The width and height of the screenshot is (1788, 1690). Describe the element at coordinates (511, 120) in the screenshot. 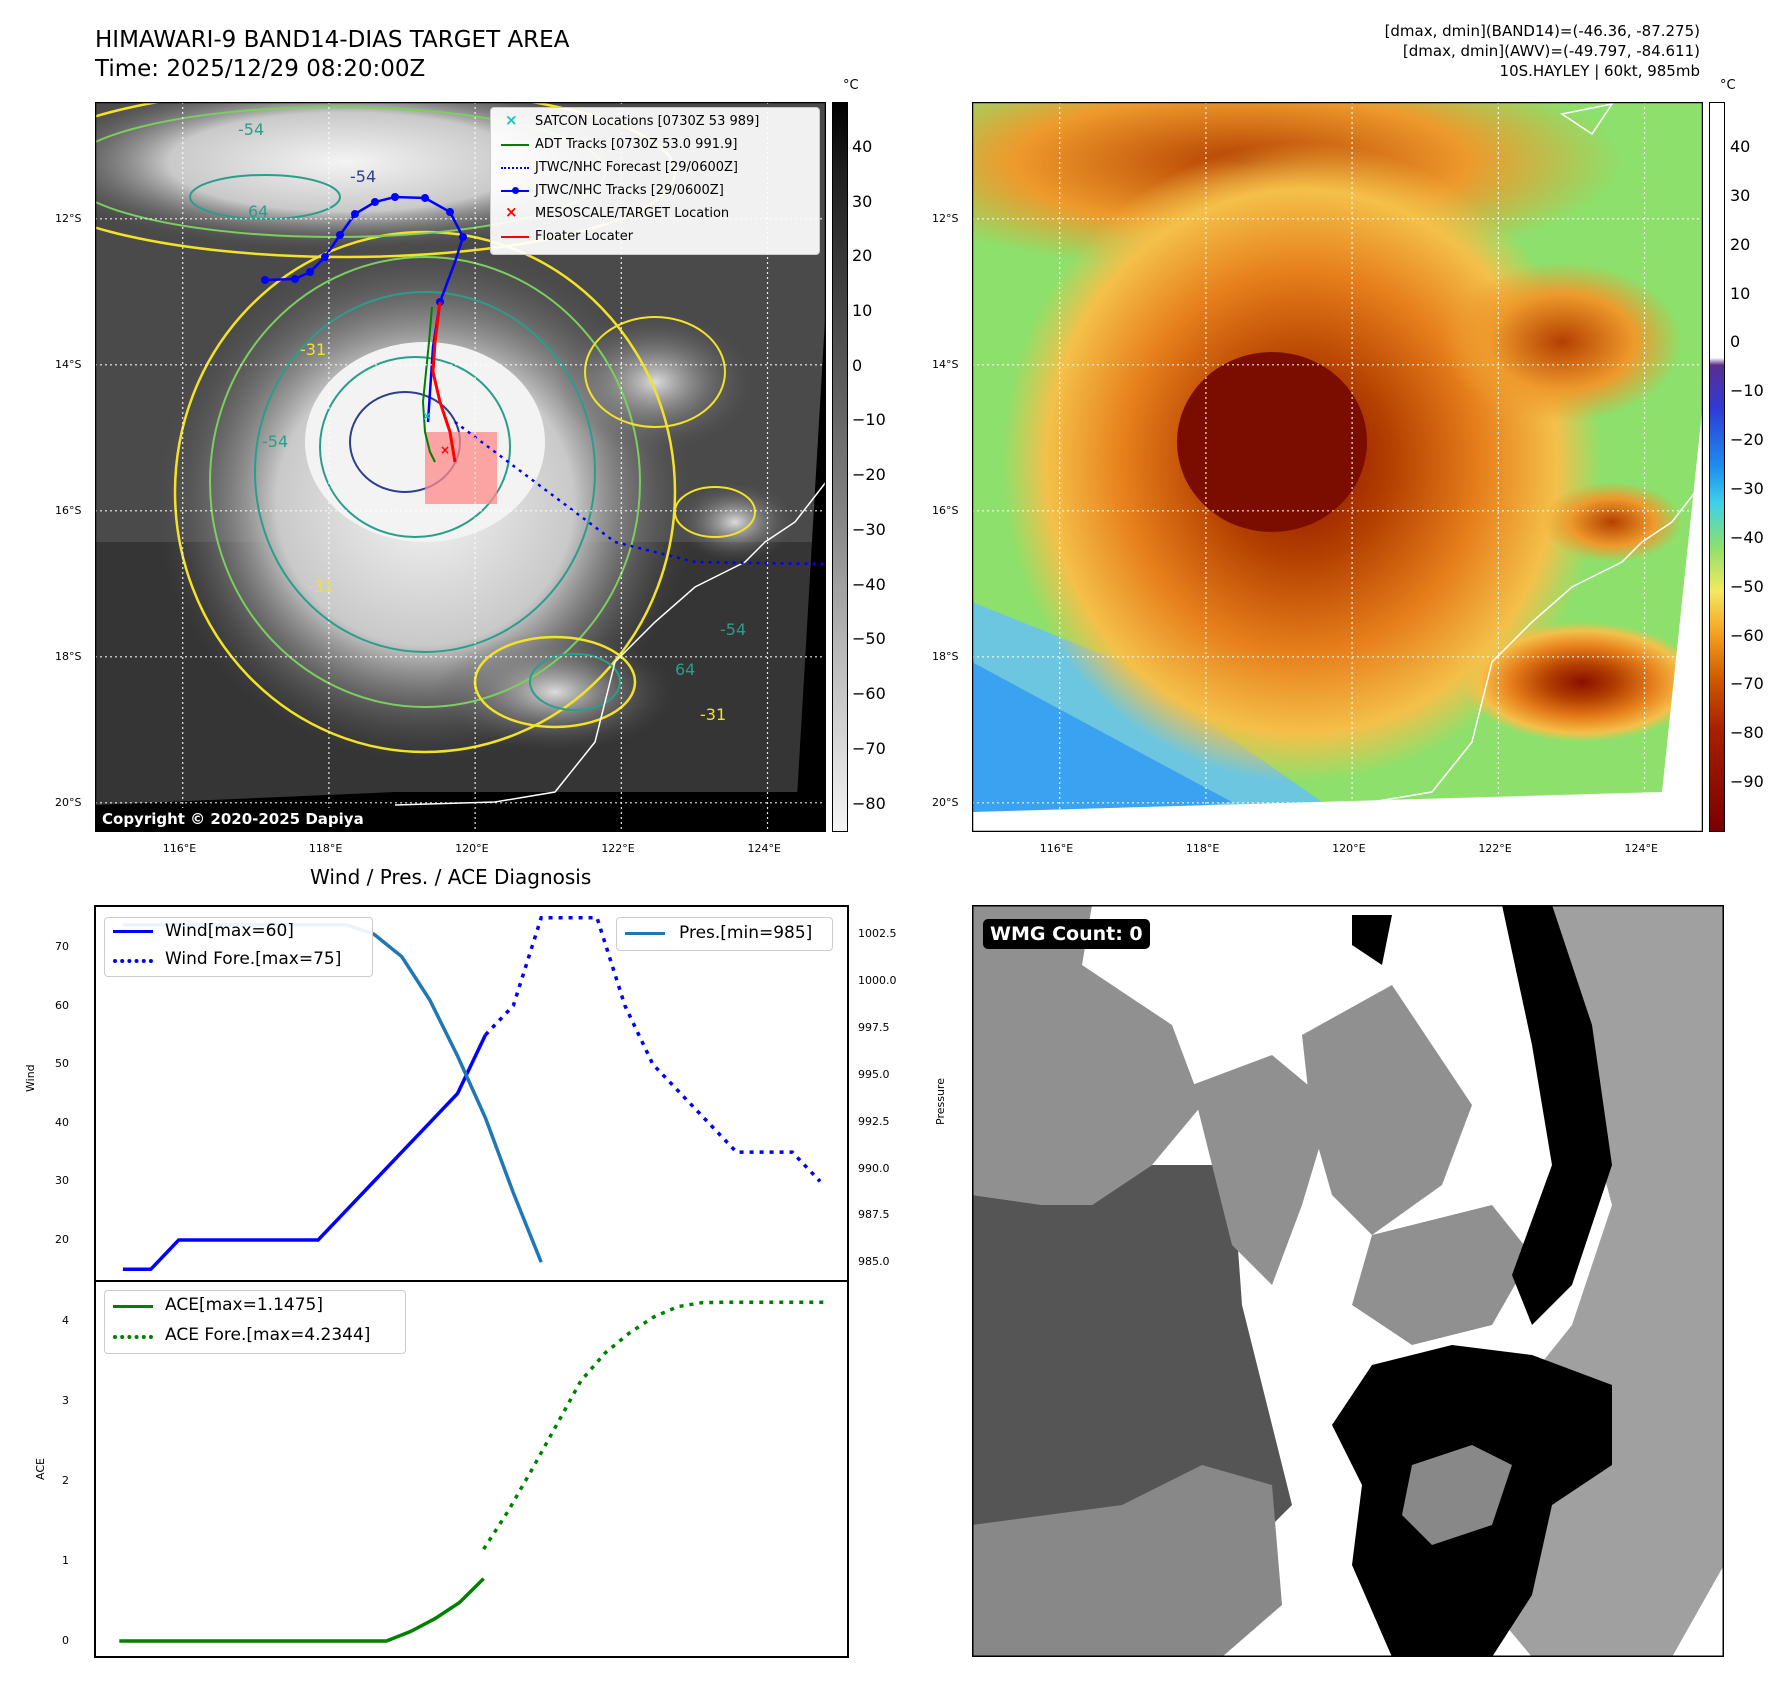

I see `satcon-marker-icon: ×` at that location.